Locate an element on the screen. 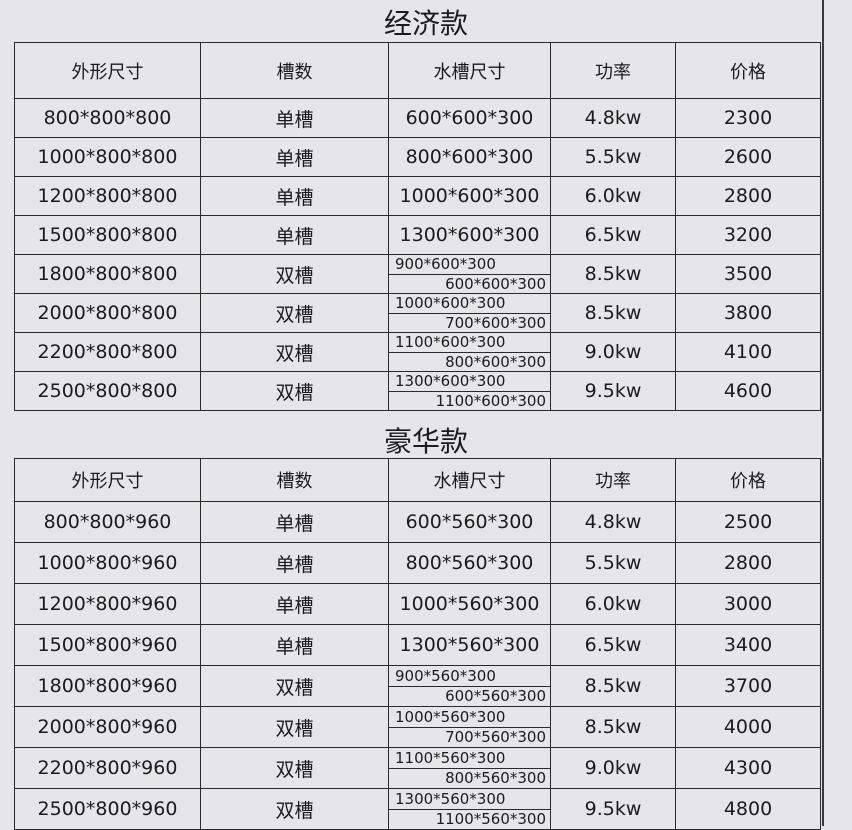 The image size is (852, 830). sink-size-value: 1000*560*300 is located at coordinates (469, 717).